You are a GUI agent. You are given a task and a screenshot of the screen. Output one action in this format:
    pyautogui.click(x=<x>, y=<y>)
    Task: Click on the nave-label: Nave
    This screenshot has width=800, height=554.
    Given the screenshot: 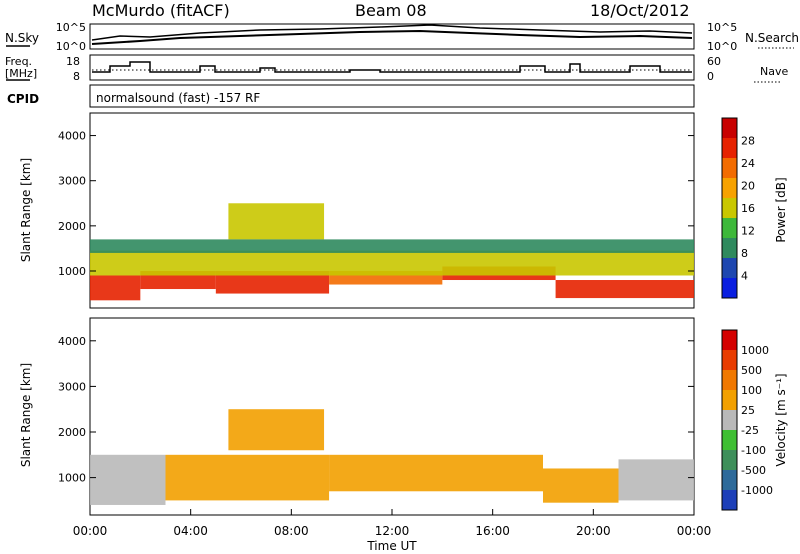 What is the action you would take?
    pyautogui.click(x=774, y=71)
    